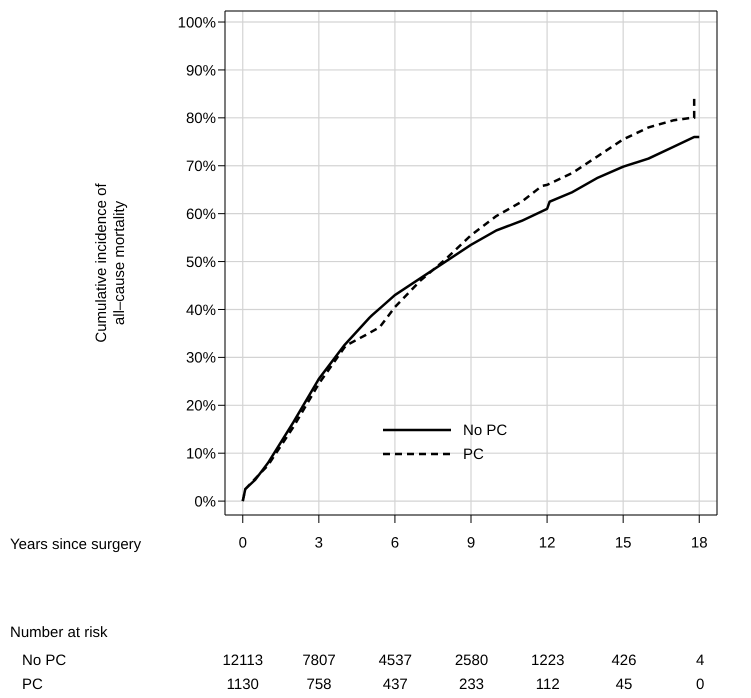  What do you see at coordinates (32, 684) in the screenshot?
I see `text: PC` at bounding box center [32, 684].